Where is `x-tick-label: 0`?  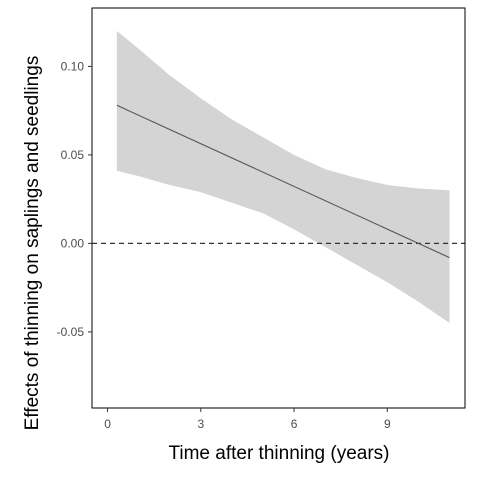
x-tick-label: 0 is located at coordinates (107, 424).